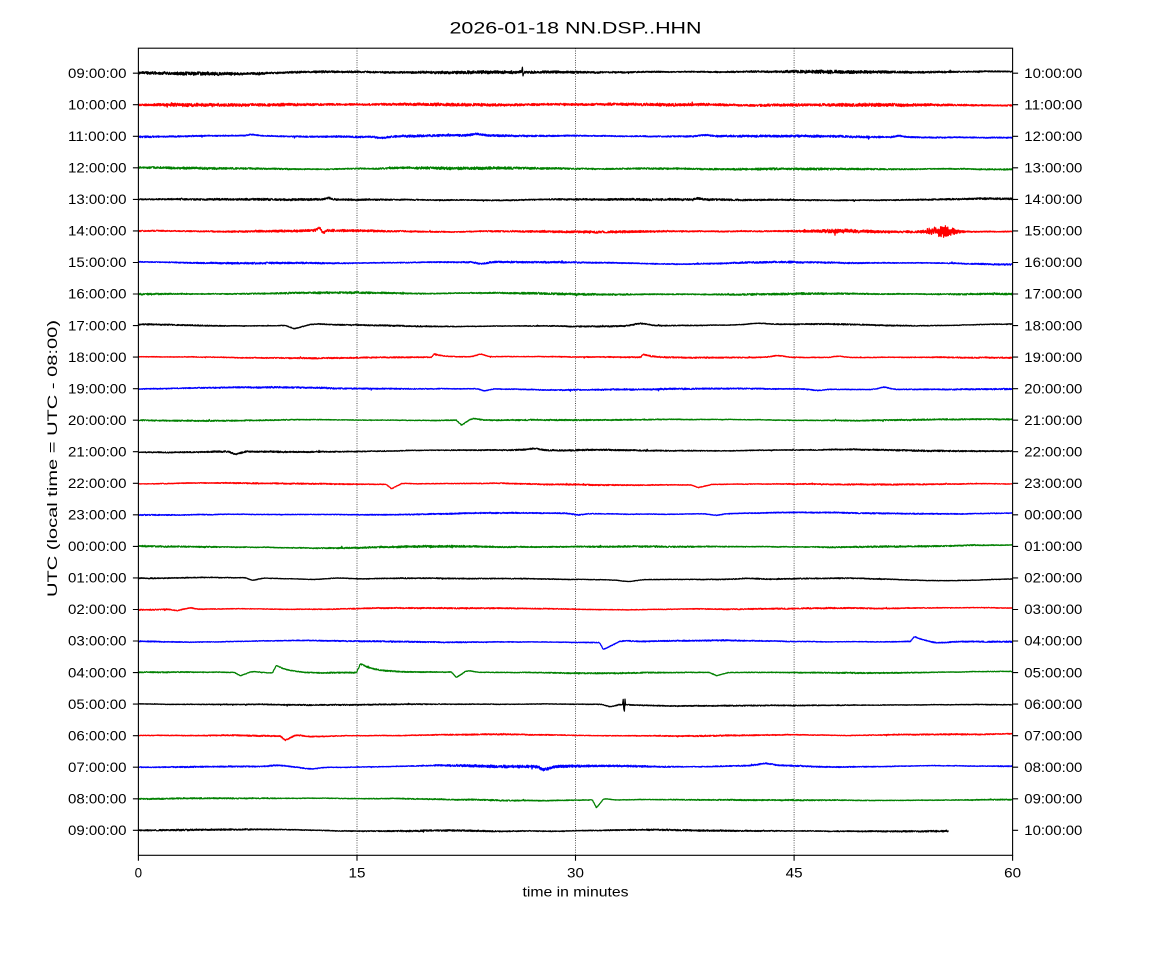 This screenshot has height=955, width=1150. Describe the element at coordinates (1012, 873) in the screenshot. I see `svg-text: 60` at that location.